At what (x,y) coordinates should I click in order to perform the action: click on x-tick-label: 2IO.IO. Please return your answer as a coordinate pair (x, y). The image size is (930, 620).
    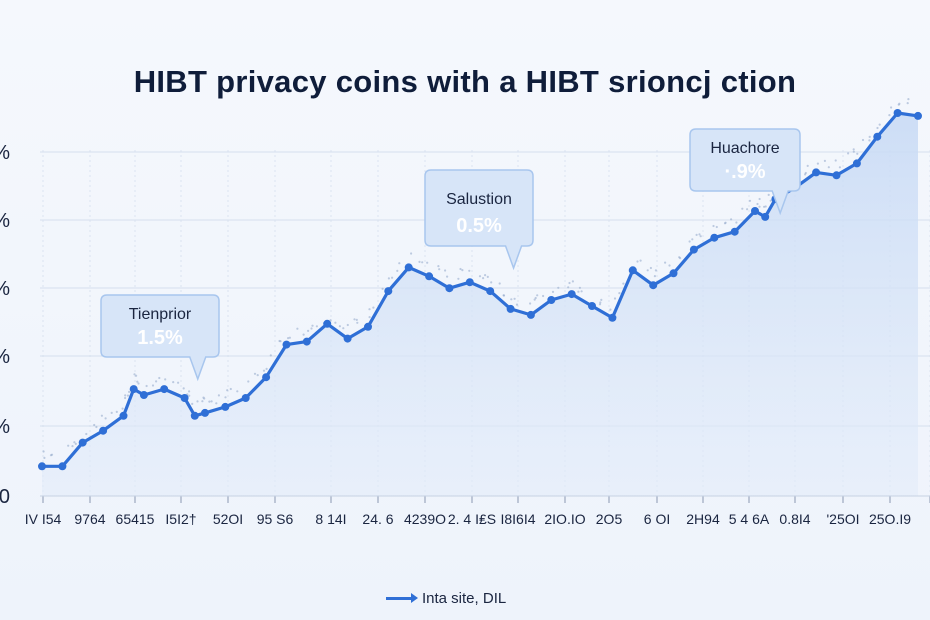
    Looking at the image, I should click on (564, 519).